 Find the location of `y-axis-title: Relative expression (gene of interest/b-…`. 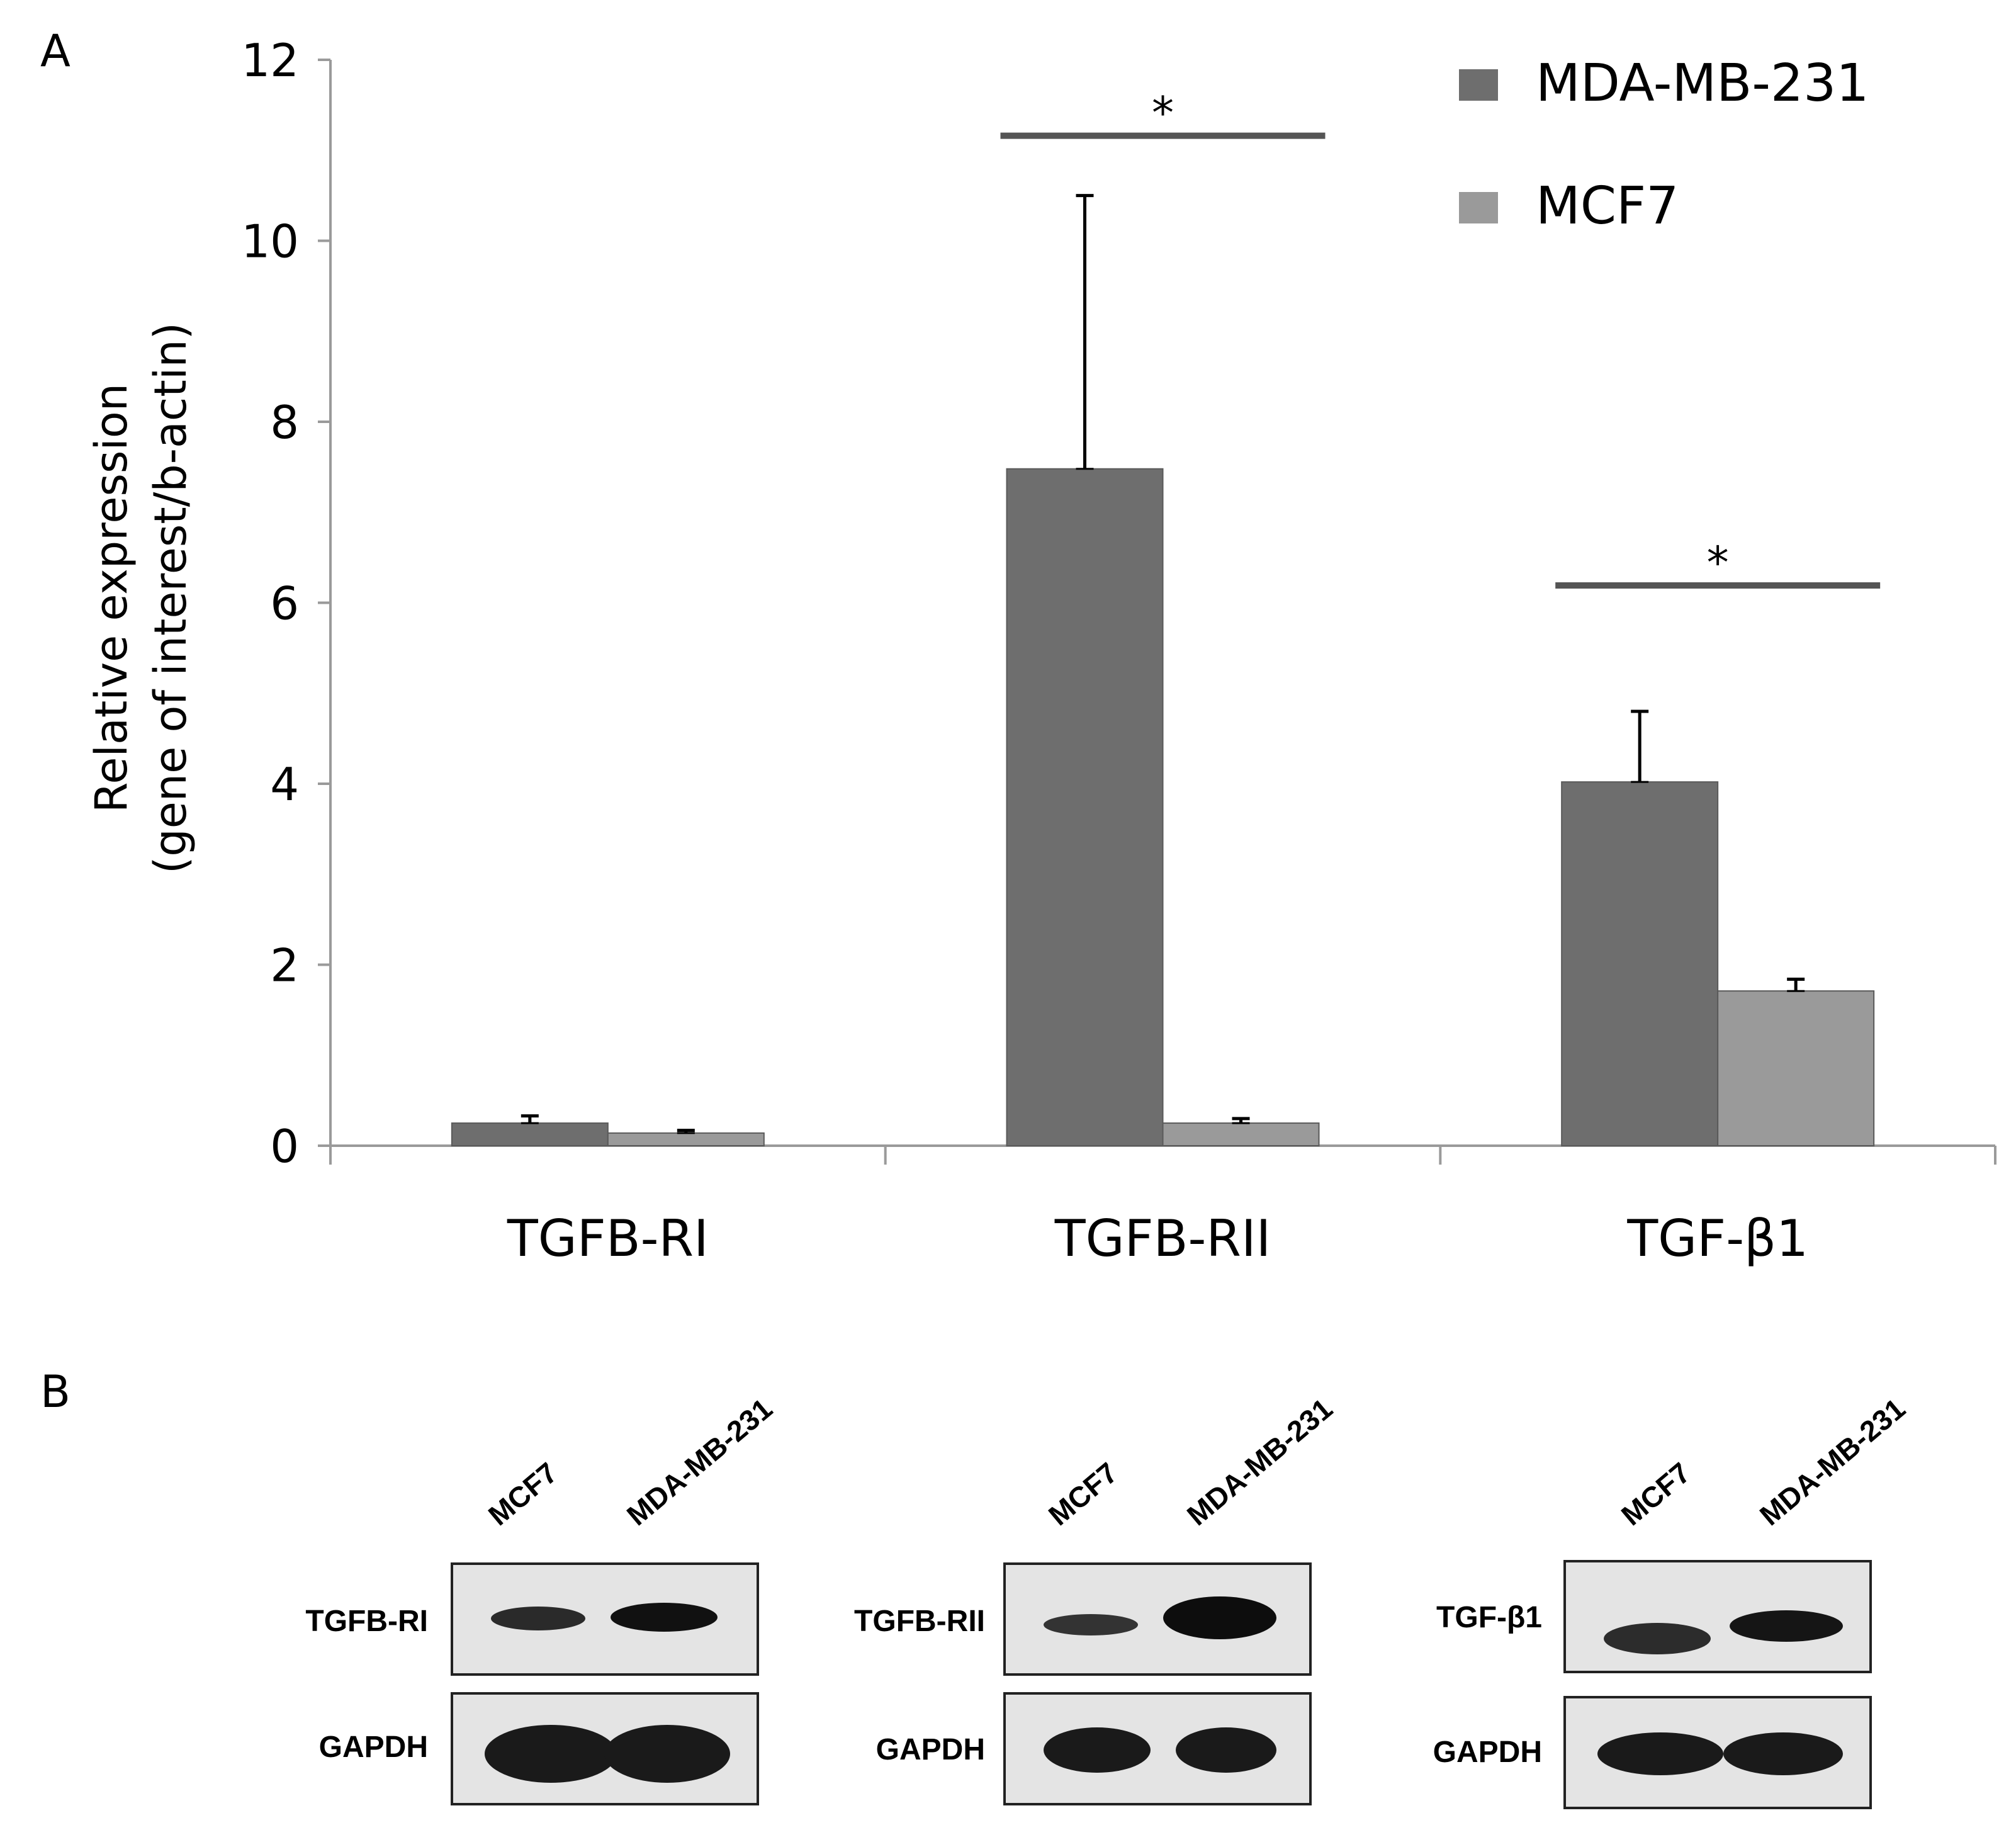

y-axis-title: Relative expression (gene of interest/b-… is located at coordinates (145, 598).